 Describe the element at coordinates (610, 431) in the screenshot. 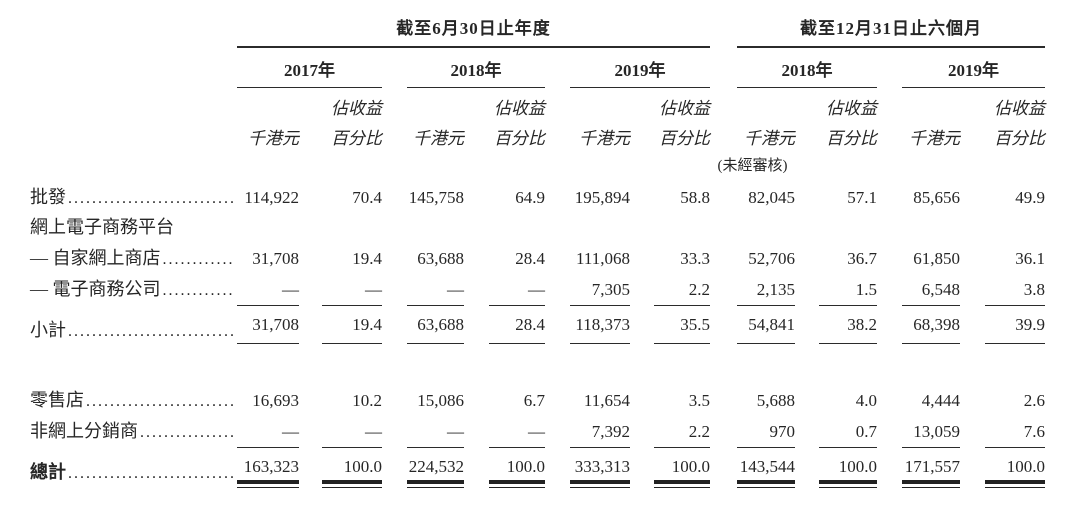

I see `cell-value: 7,392` at that location.